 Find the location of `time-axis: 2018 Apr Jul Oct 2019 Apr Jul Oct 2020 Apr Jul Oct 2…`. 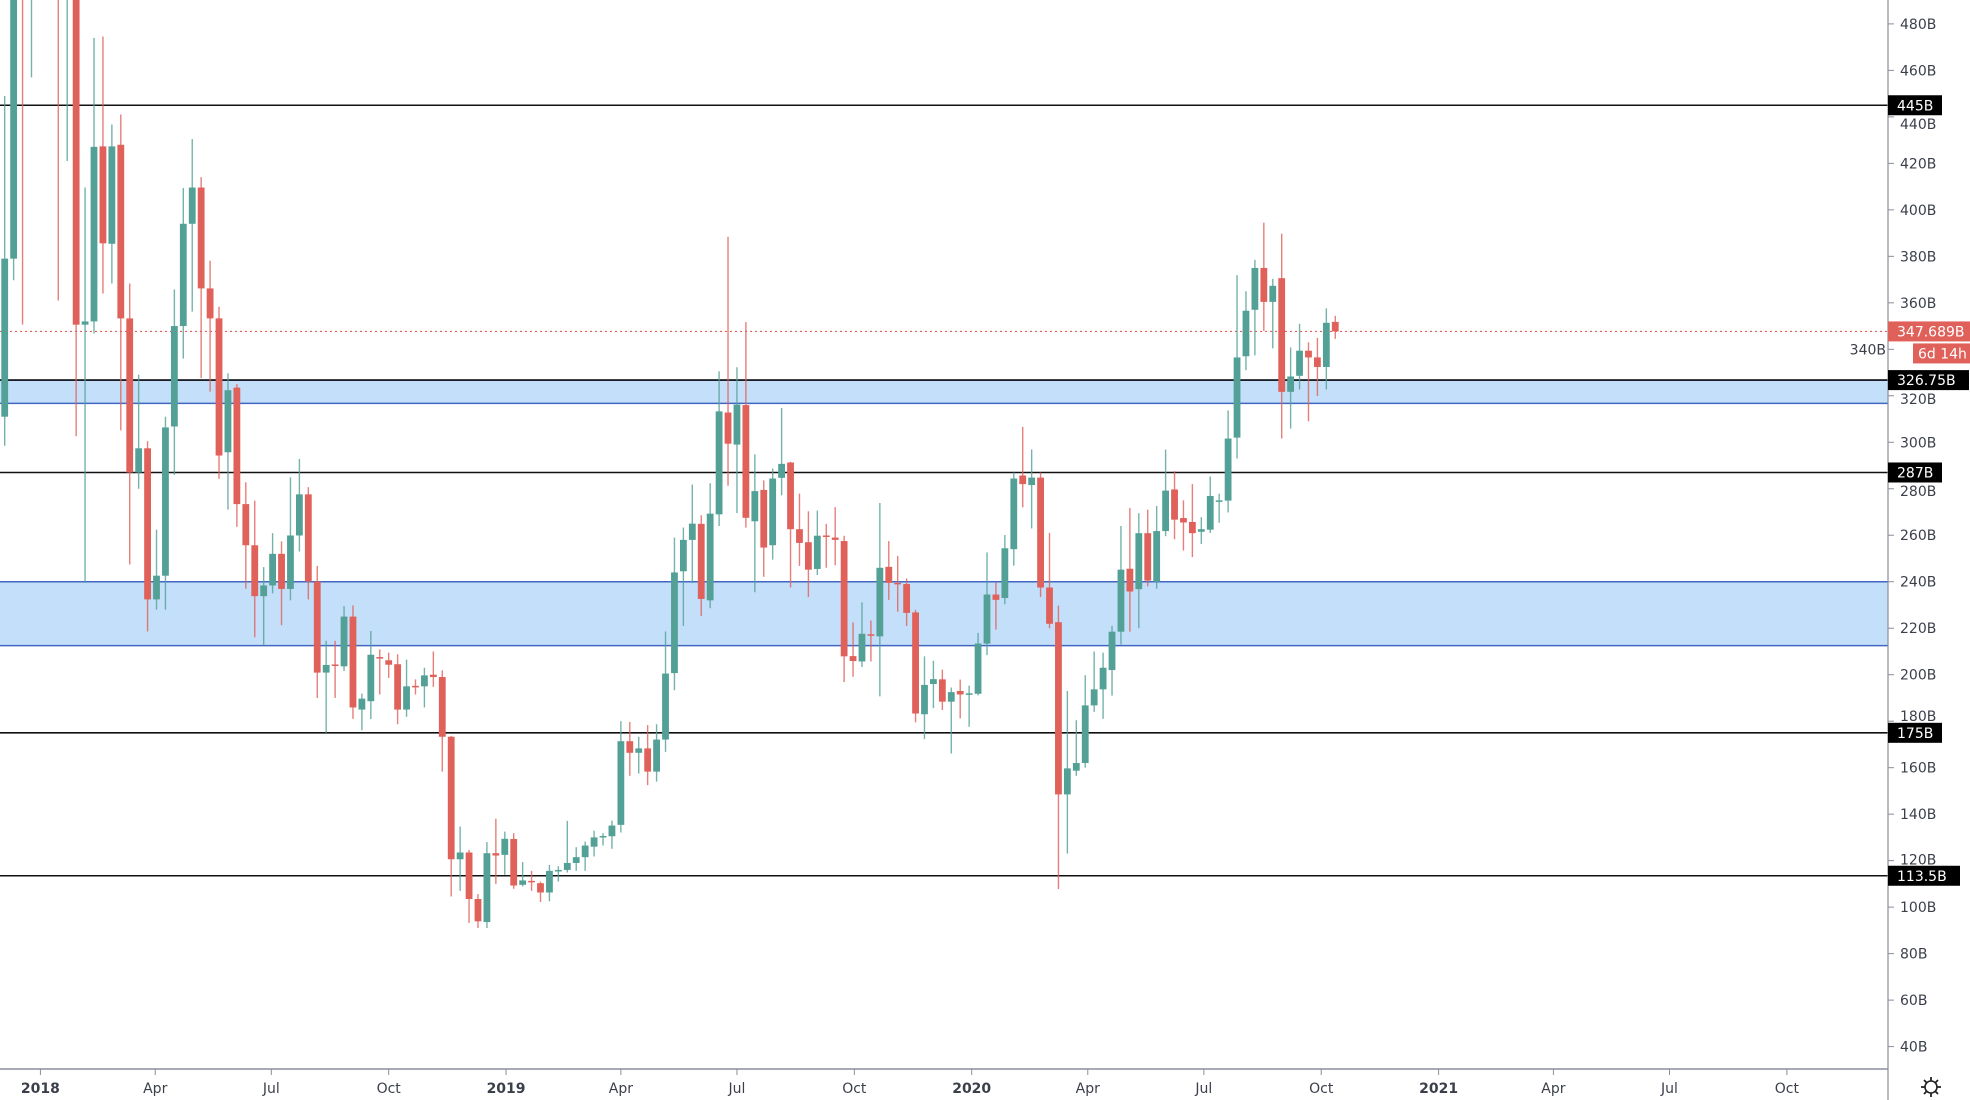

time-axis: 2018 Apr Jul Oct 2019 Apr Jul Oct 2020 Apr Jul Oct 2… is located at coordinates (944, 1082).